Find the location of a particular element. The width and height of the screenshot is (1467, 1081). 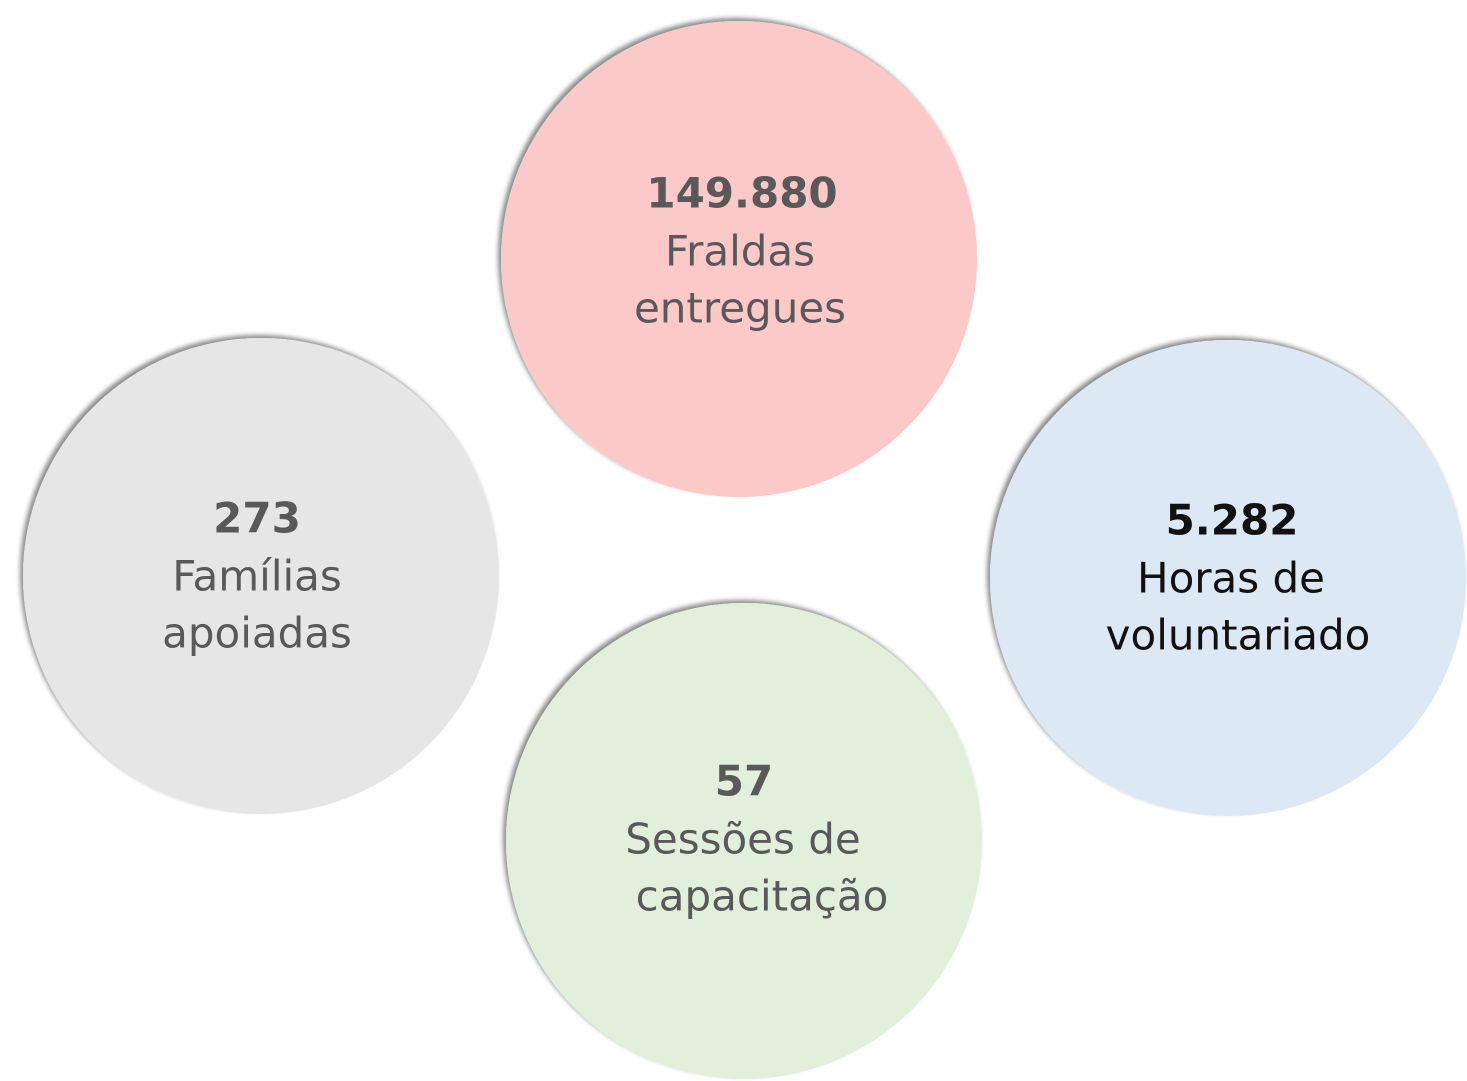

node: 5.282 Horas de voluntariado is located at coordinates (1228, 578).